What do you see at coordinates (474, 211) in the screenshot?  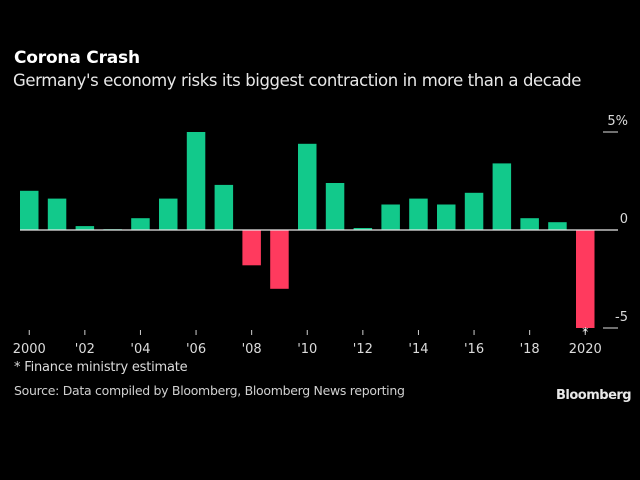 I see `bar-2016` at bounding box center [474, 211].